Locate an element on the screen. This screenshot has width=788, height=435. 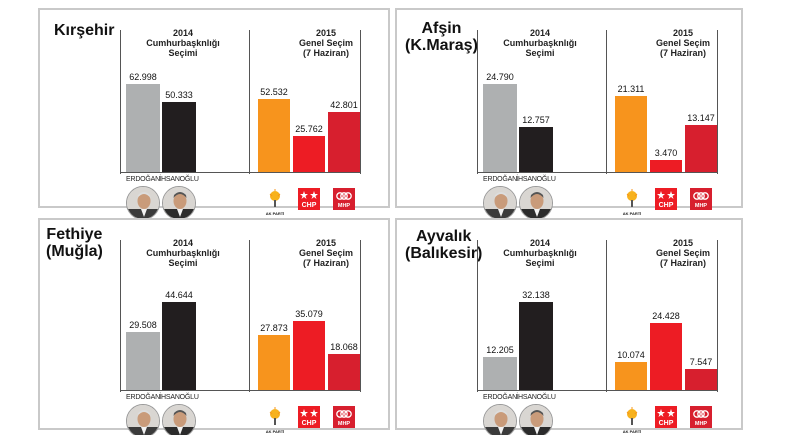
value-label-mhp: 42.801 is located at coordinates (344, 105).